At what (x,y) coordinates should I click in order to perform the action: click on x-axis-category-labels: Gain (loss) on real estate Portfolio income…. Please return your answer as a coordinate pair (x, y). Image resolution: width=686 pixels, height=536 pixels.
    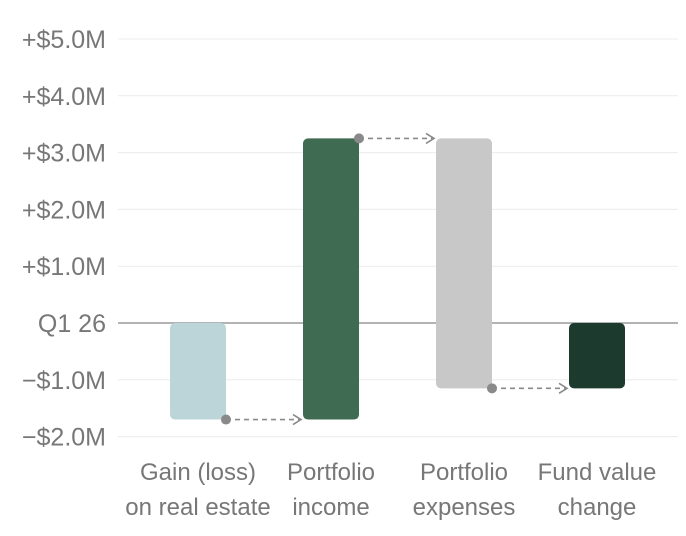
    Looking at the image, I should click on (390, 490).